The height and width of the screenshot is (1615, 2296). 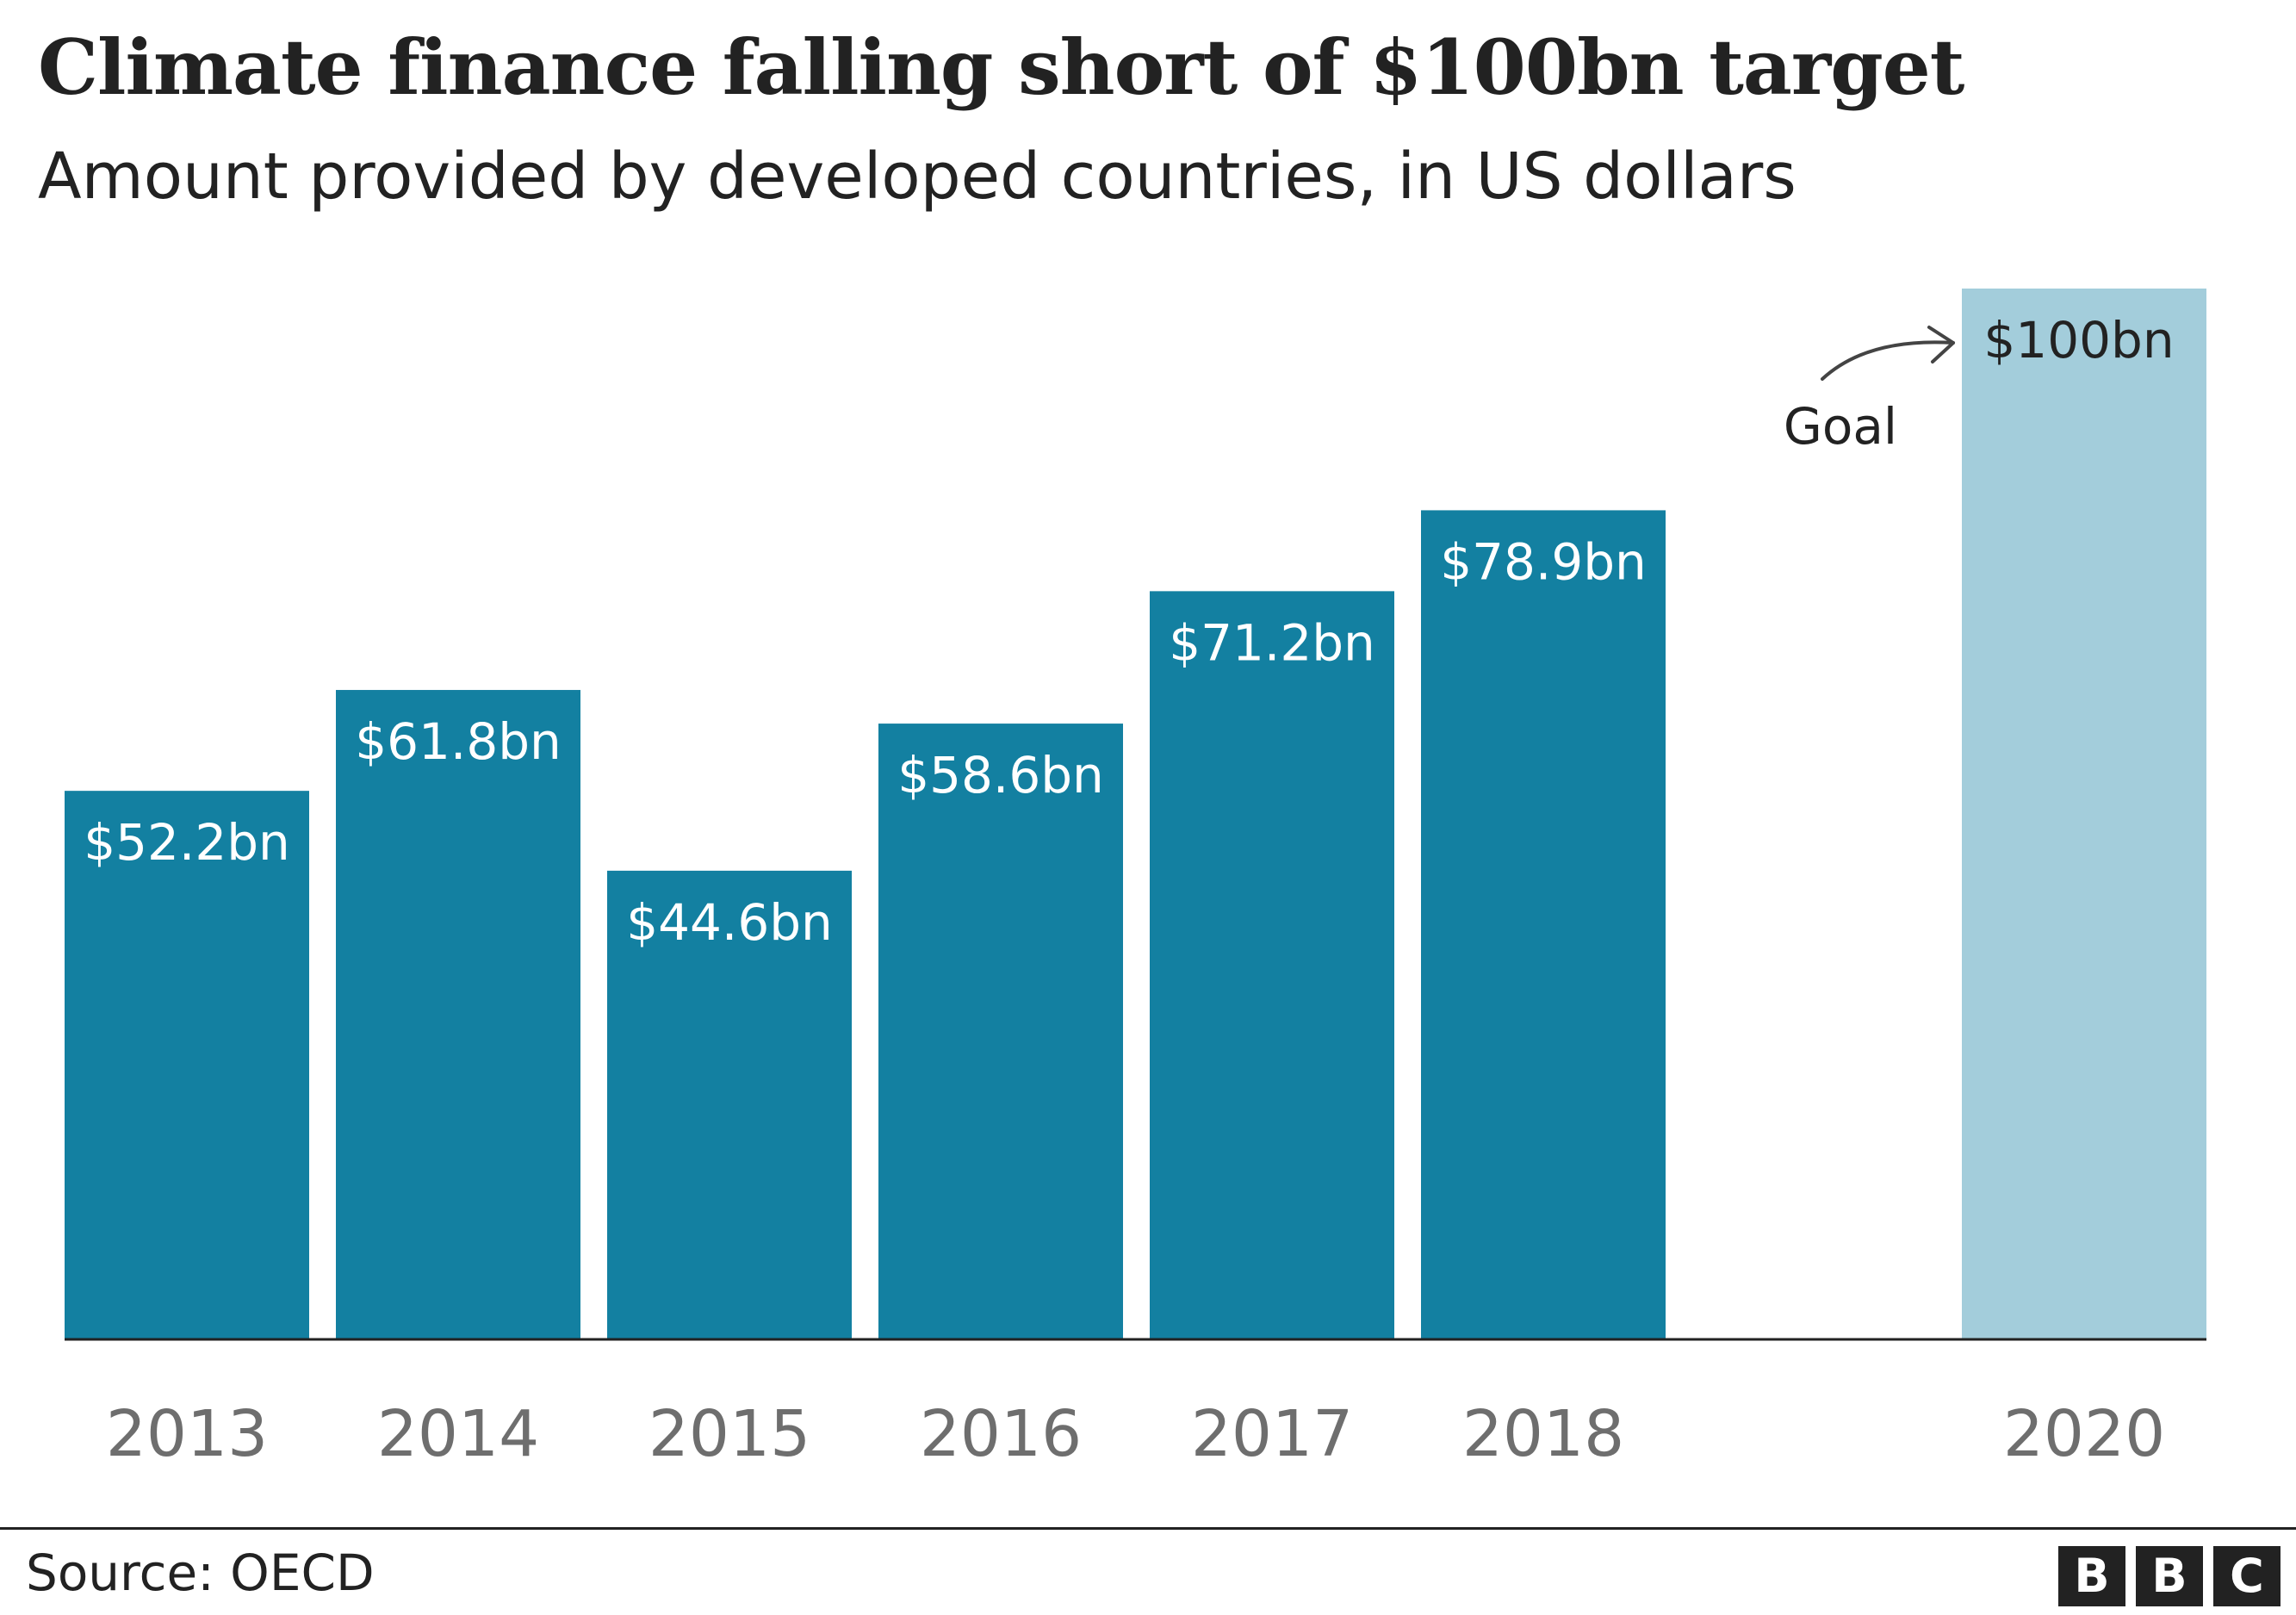 What do you see at coordinates (458, 741) in the screenshot?
I see `data-label-2014: $61.8bn` at bounding box center [458, 741].